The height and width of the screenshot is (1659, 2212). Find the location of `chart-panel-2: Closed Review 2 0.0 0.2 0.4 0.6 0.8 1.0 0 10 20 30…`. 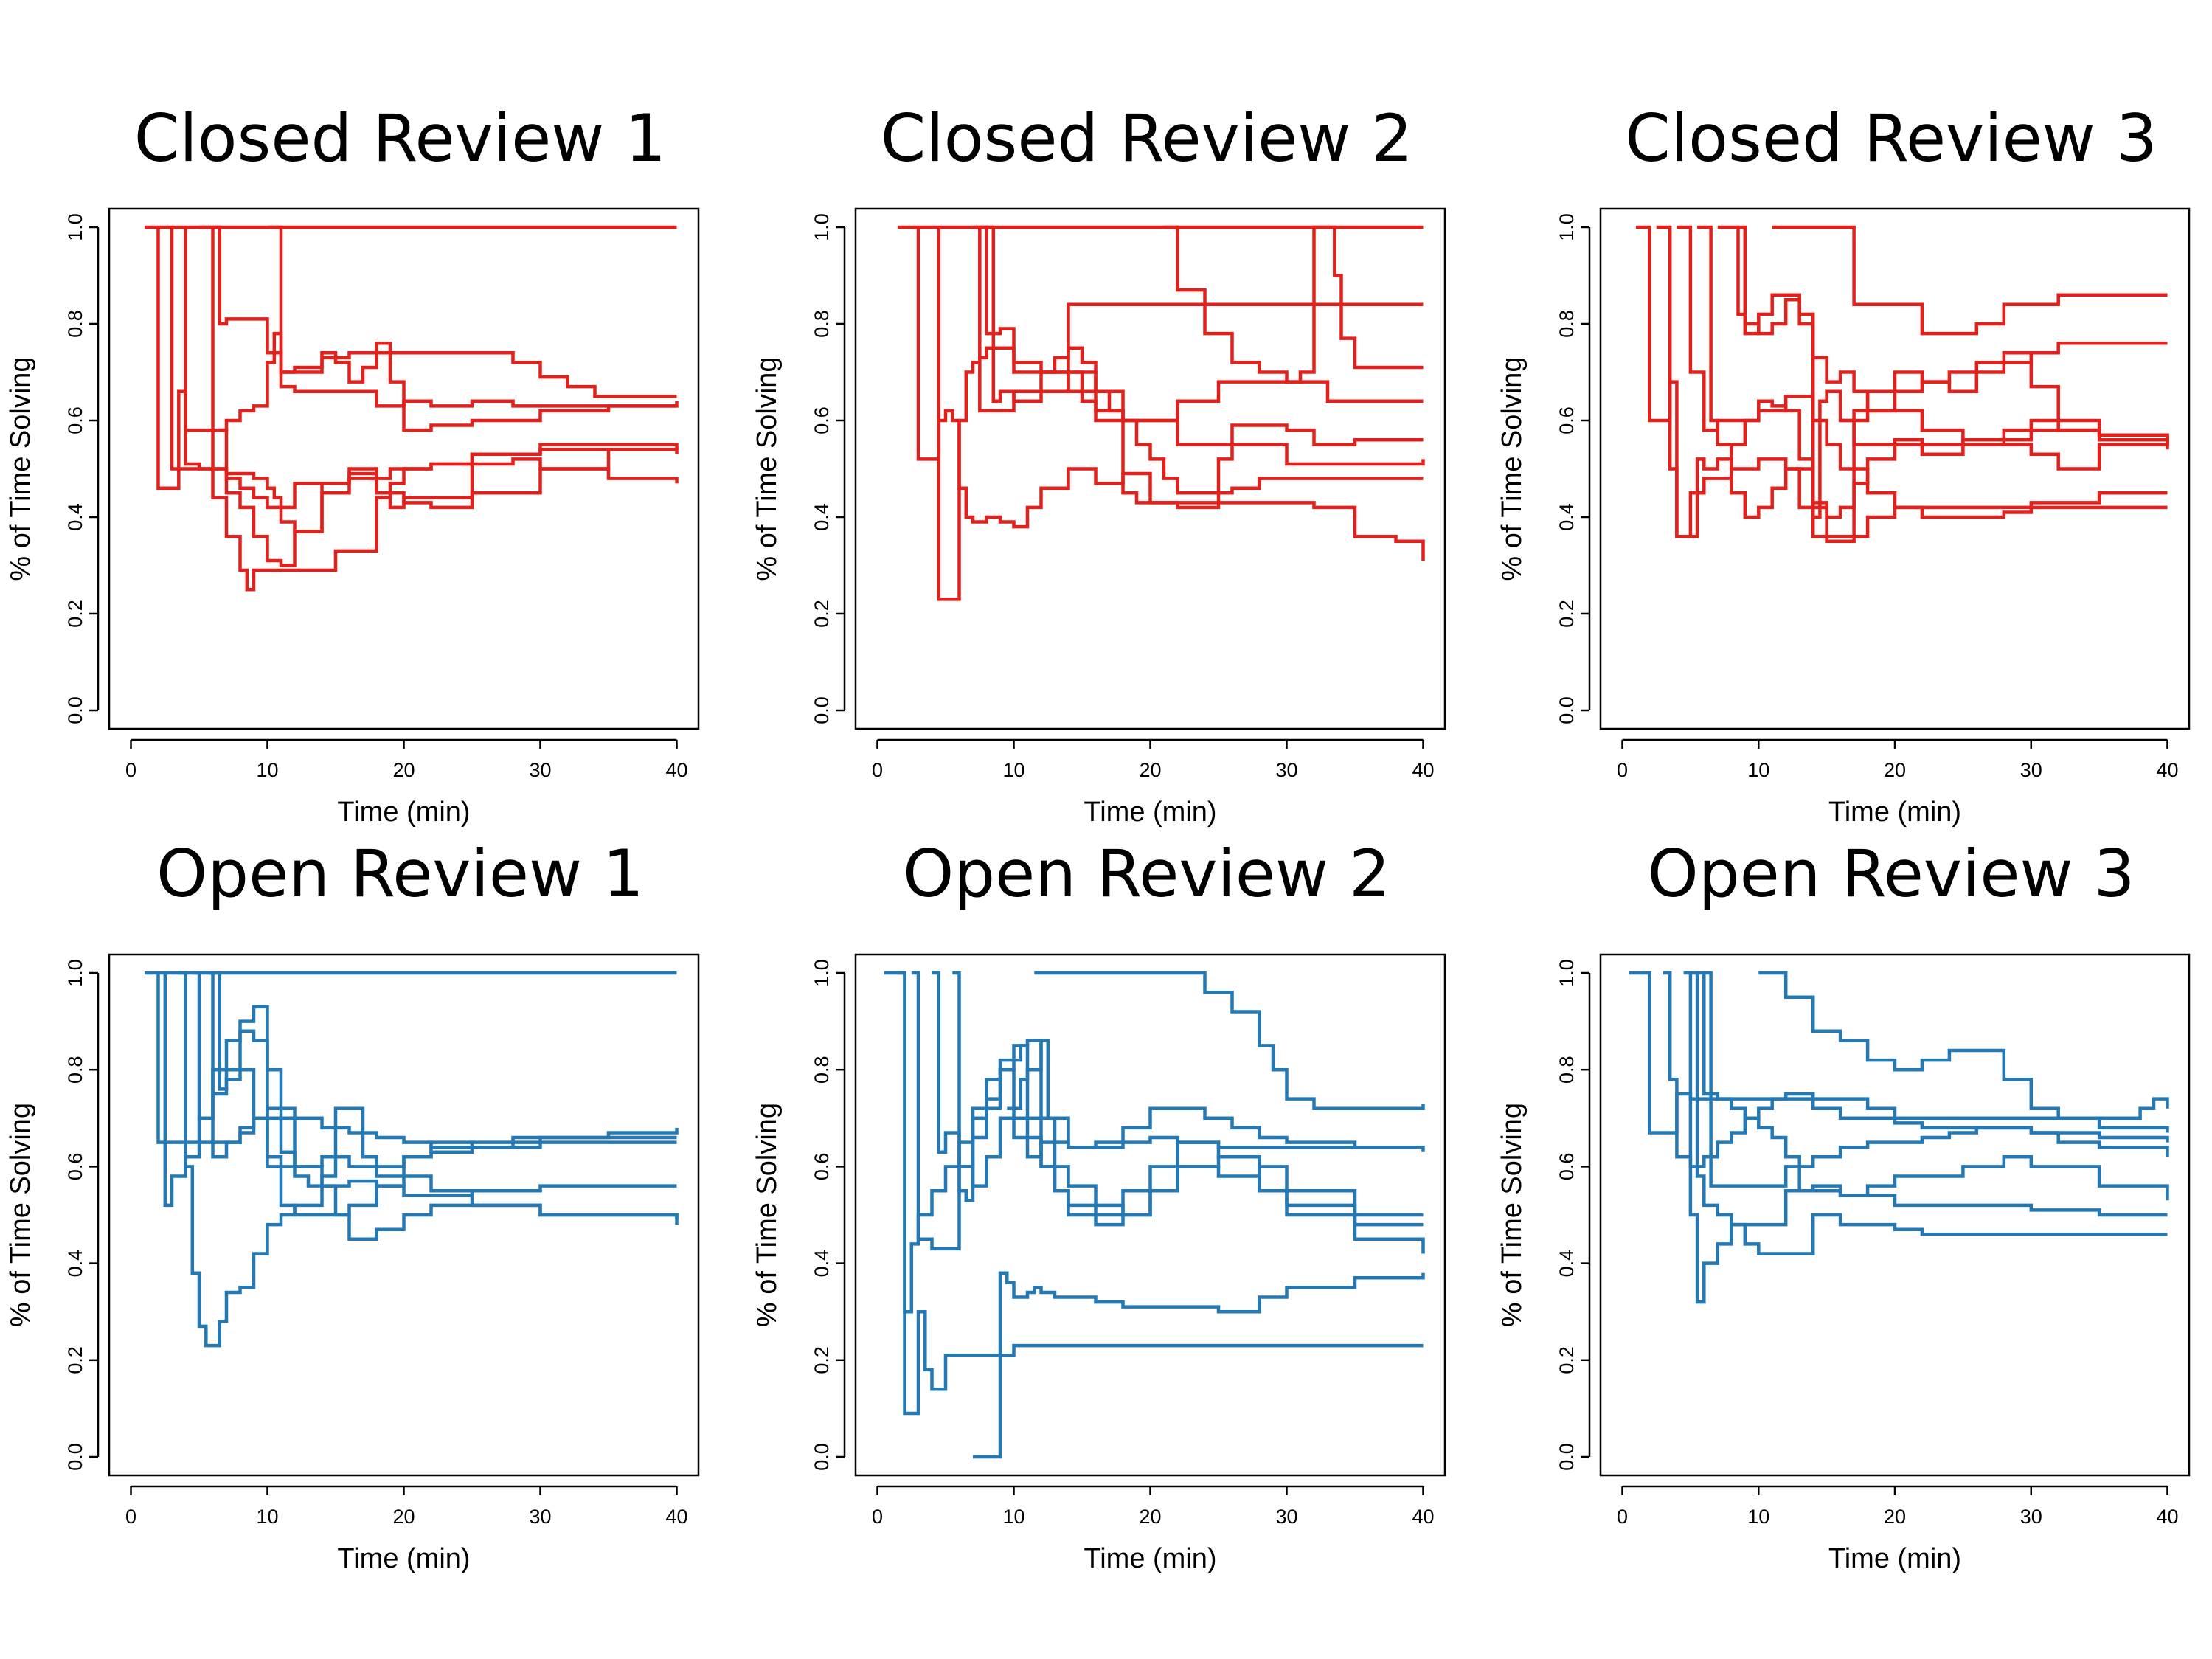

chart-panel-2: Closed Review 2 0.0 0.2 0.4 0.6 0.8 1.0 0 10 20 30… is located at coordinates (1099, 464).